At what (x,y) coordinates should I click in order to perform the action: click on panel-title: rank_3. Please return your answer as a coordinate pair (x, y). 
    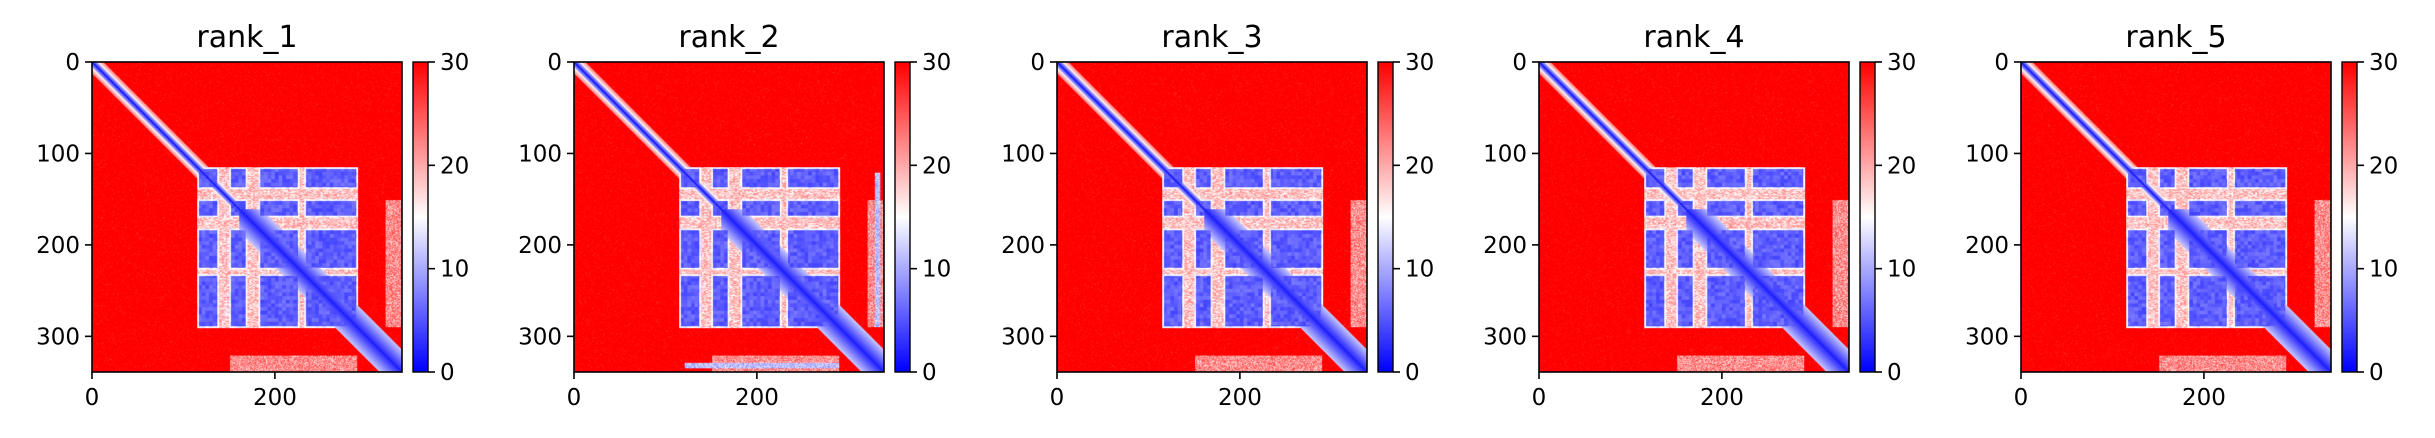
    Looking at the image, I should click on (1211, 37).